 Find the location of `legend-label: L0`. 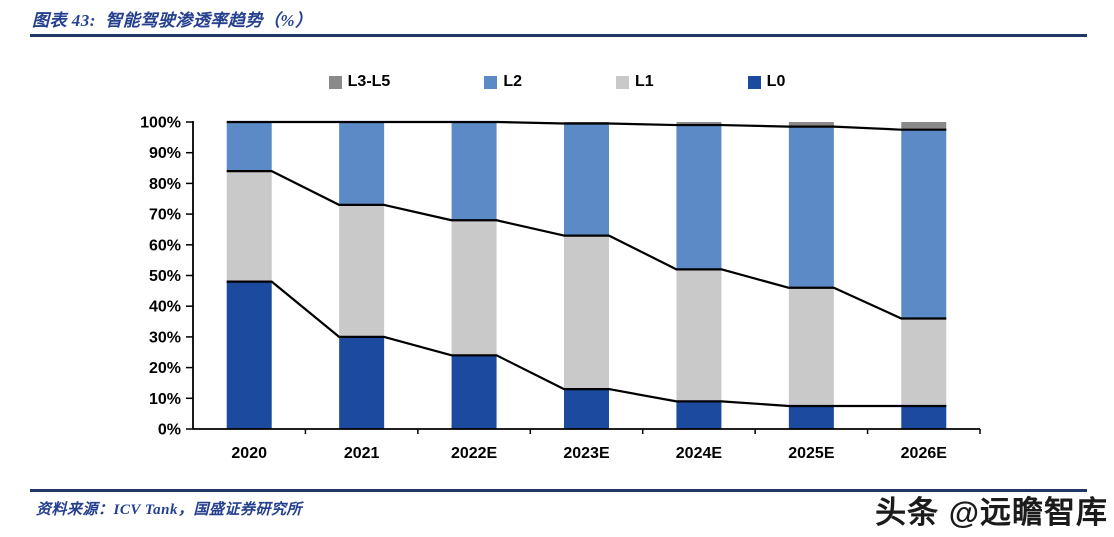

legend-label: L0 is located at coordinates (776, 81).